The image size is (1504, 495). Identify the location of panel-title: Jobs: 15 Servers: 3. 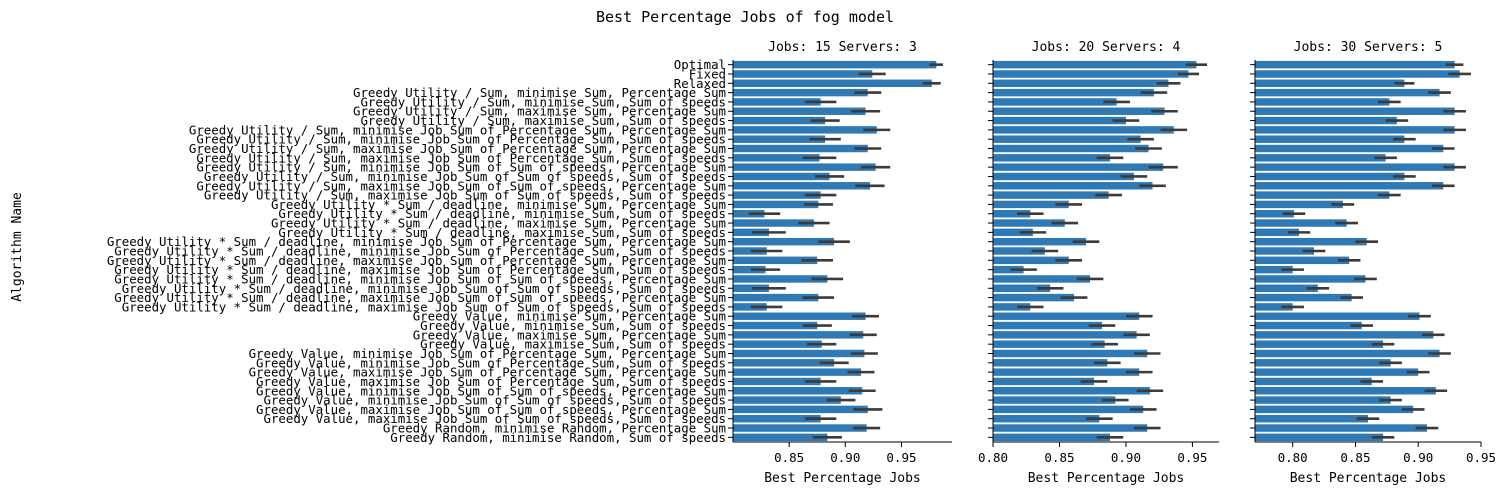
(842, 47).